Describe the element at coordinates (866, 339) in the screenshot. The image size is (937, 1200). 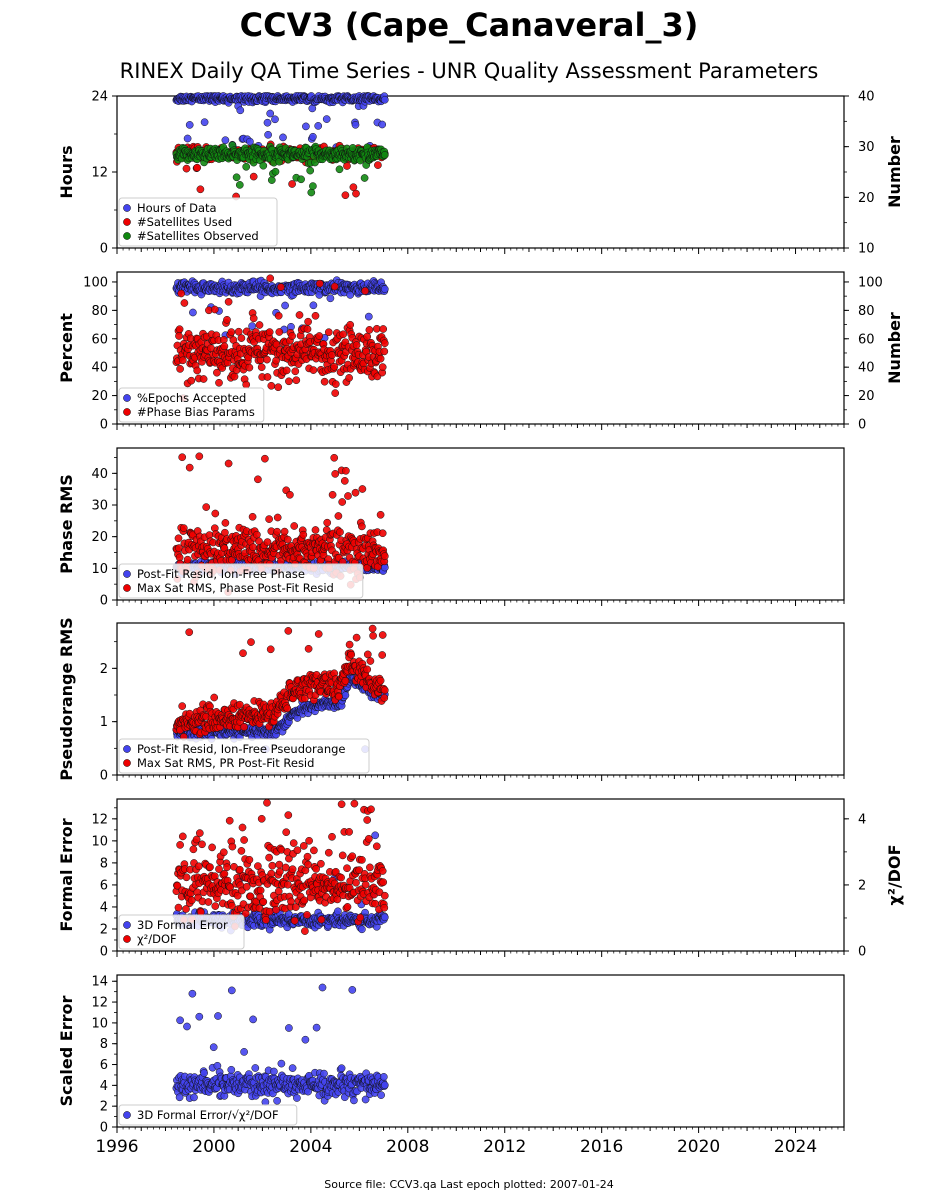
I see `y-tick-label: 60` at that location.